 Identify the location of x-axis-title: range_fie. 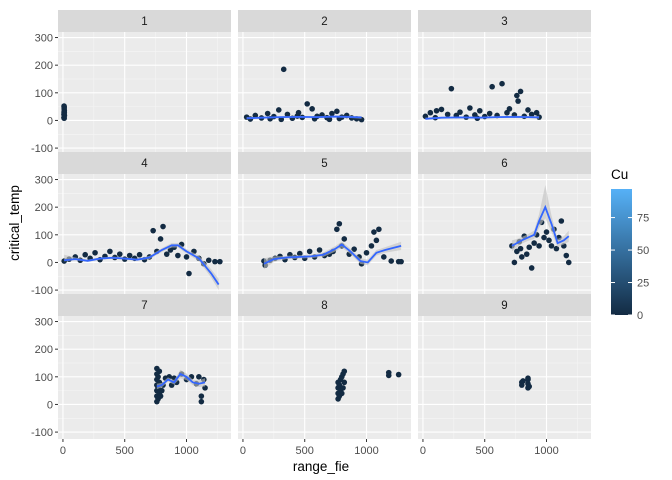
(321, 466).